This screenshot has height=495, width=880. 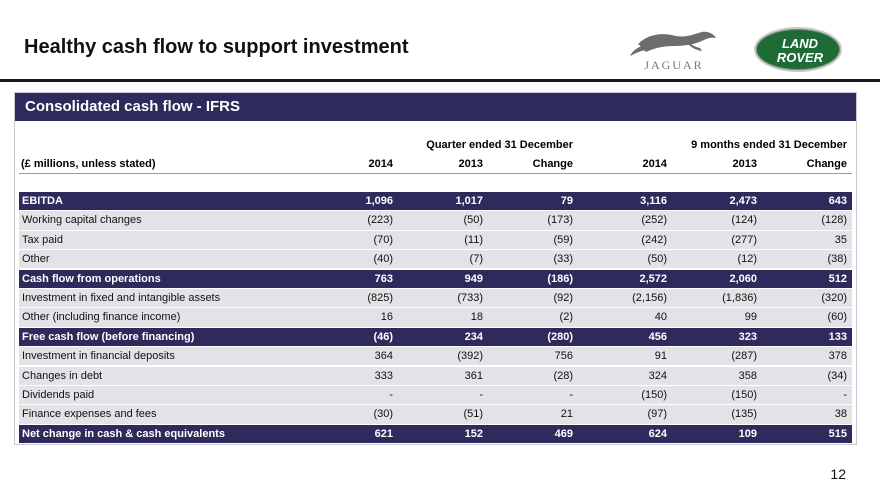 What do you see at coordinates (476, 259) in the screenshot?
I see `row-value: (7)` at bounding box center [476, 259].